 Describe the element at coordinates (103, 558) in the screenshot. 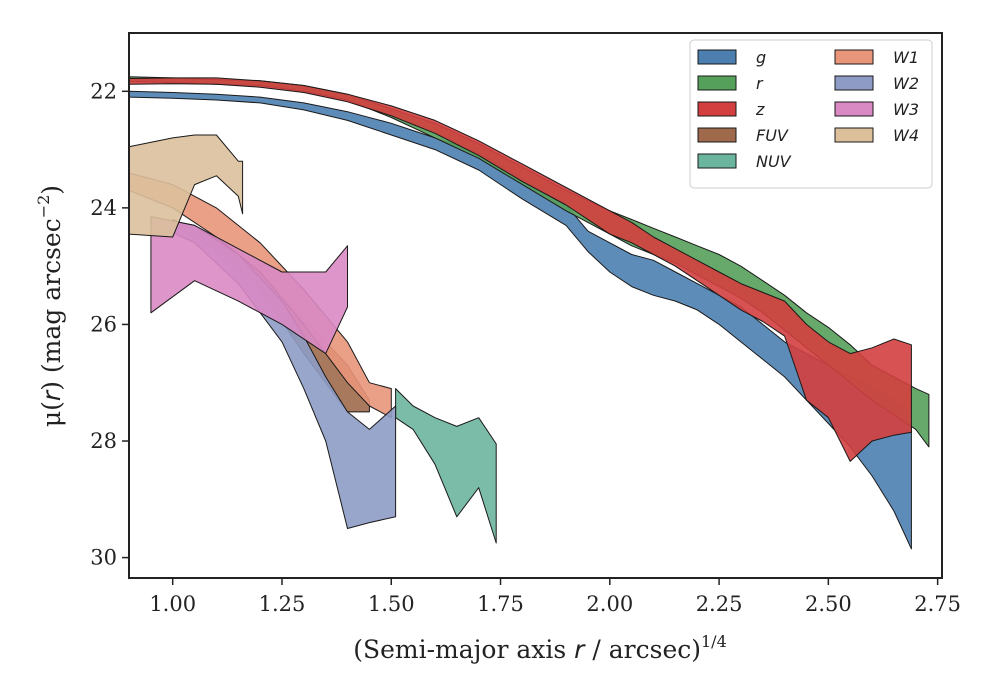

I see `y-tick-label: 30` at that location.